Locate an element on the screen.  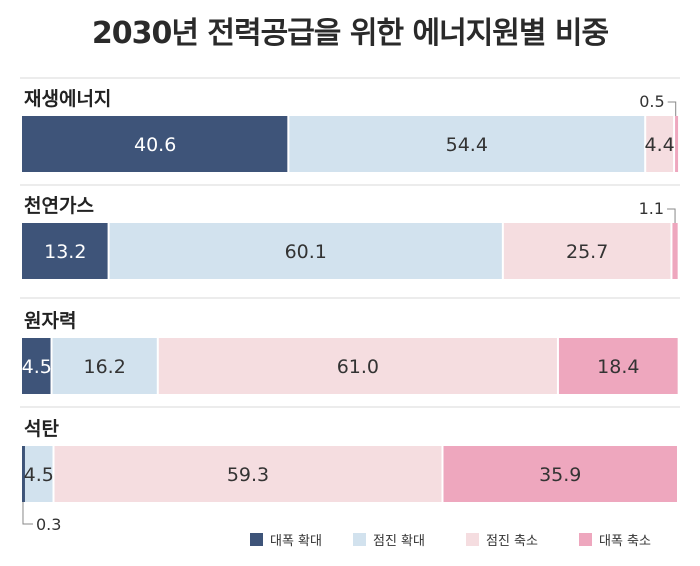
data-label: 40.6 is located at coordinates (155, 145).